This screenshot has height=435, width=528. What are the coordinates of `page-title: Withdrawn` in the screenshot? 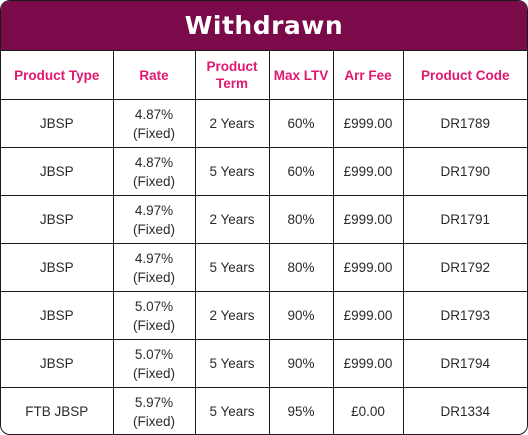 It's located at (264, 25).